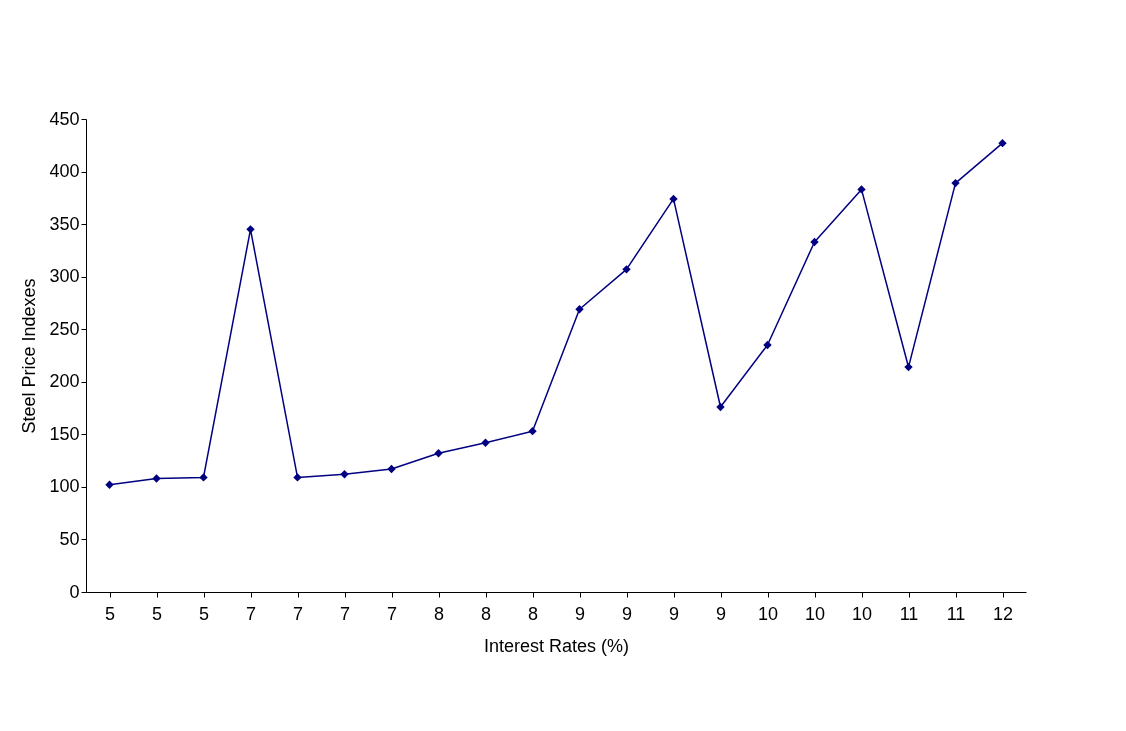  Describe the element at coordinates (69, 538) in the screenshot. I see `y-tick-label: 50` at that location.